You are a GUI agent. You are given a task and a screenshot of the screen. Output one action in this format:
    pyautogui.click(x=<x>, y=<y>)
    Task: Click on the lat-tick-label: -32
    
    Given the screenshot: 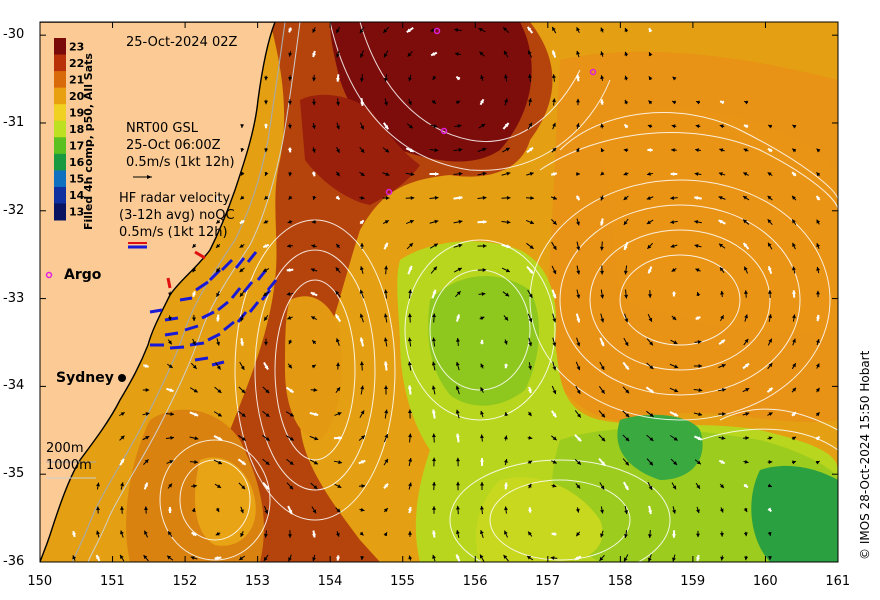 What is the action you would take?
    pyautogui.click(x=14, y=210)
    